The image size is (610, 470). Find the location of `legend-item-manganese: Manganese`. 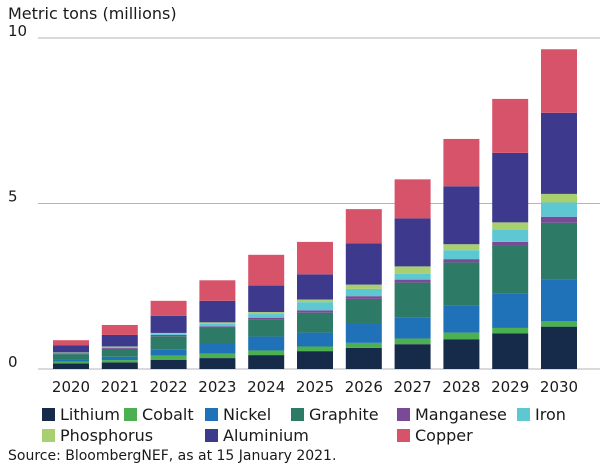

legend-item-manganese: Manganese is located at coordinates (457, 414).